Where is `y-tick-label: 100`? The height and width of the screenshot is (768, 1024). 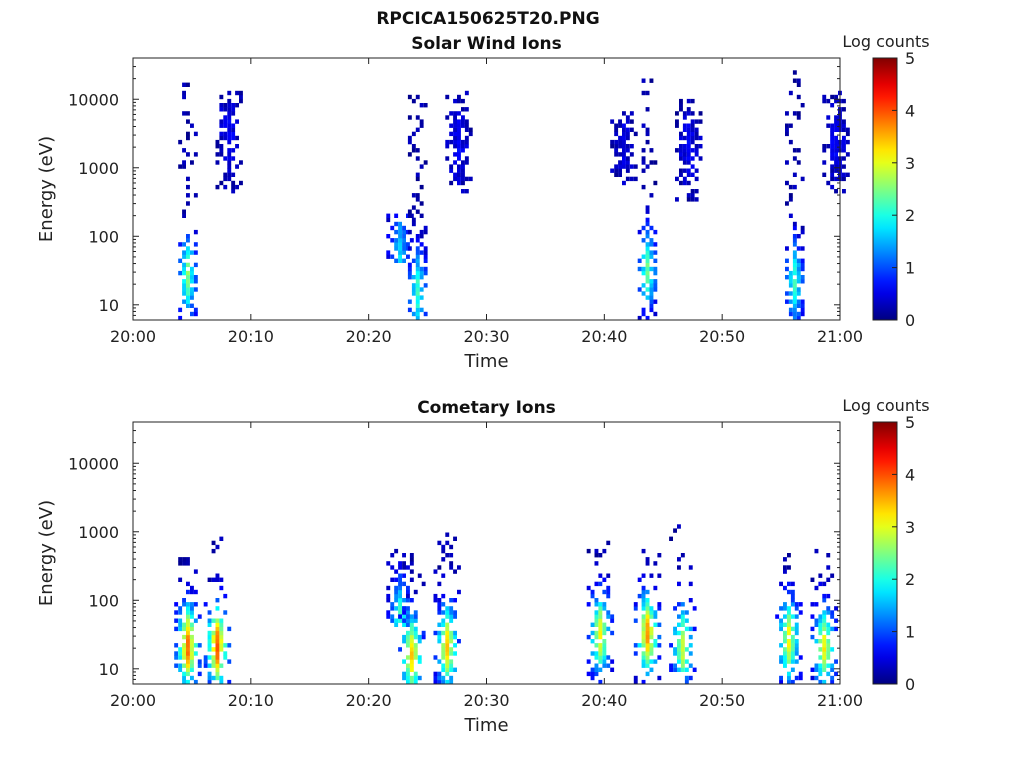
y-tick-label: 100 is located at coordinates (103, 600).